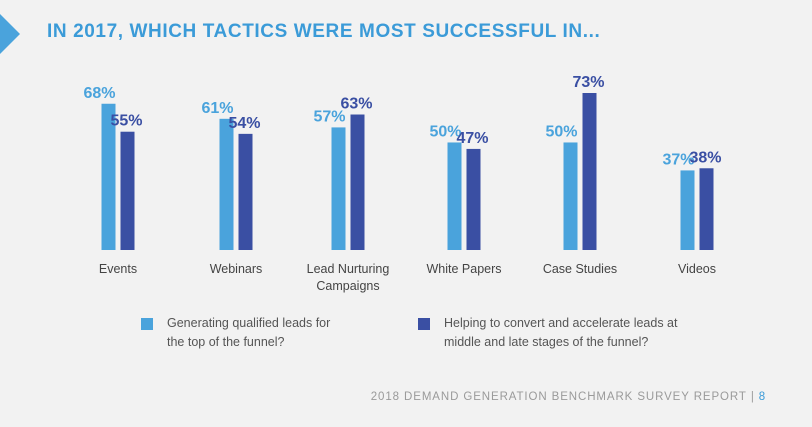 The image size is (812, 427). What do you see at coordinates (762, 397) in the screenshot?
I see `page-number: 8` at bounding box center [762, 397].